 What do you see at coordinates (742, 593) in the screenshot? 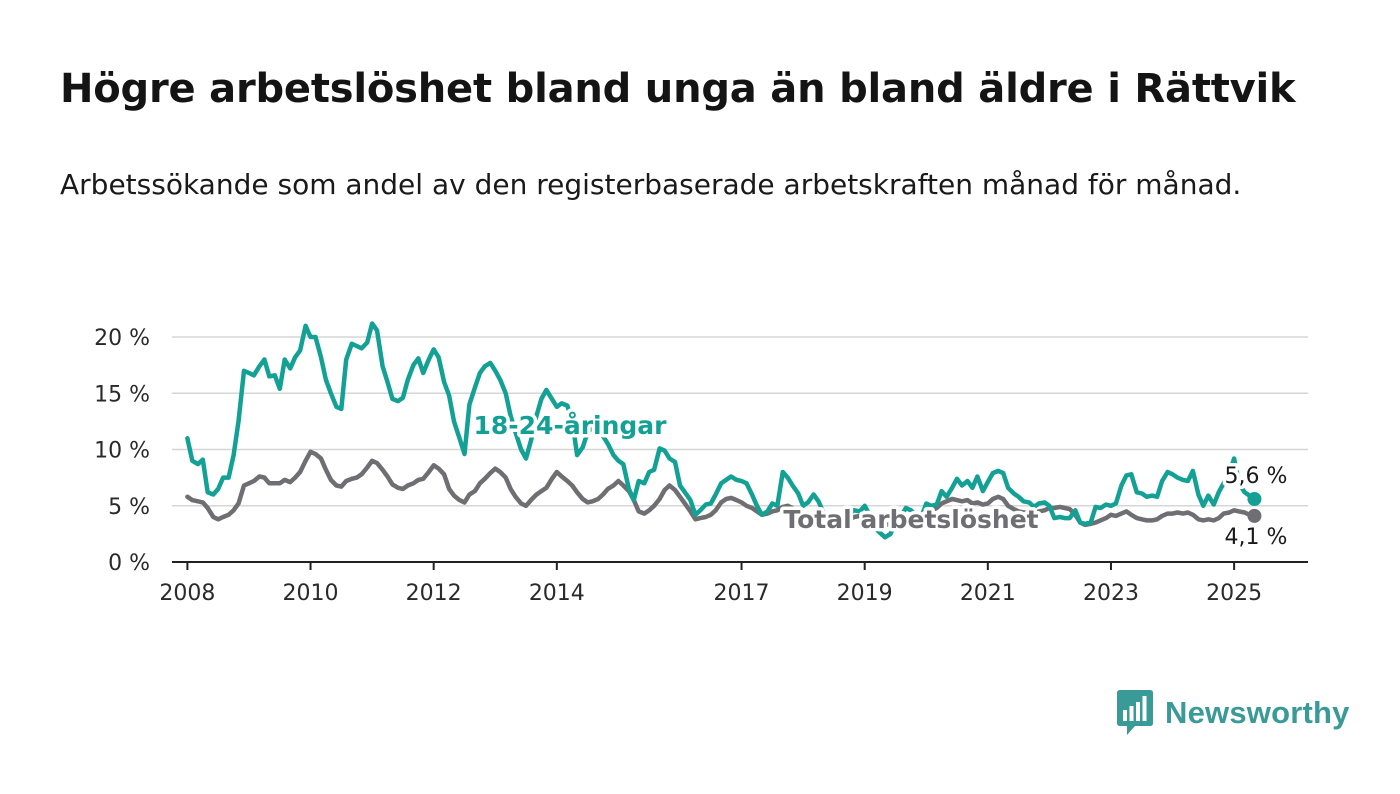
I see `x-tick-label: 2017` at bounding box center [742, 593].